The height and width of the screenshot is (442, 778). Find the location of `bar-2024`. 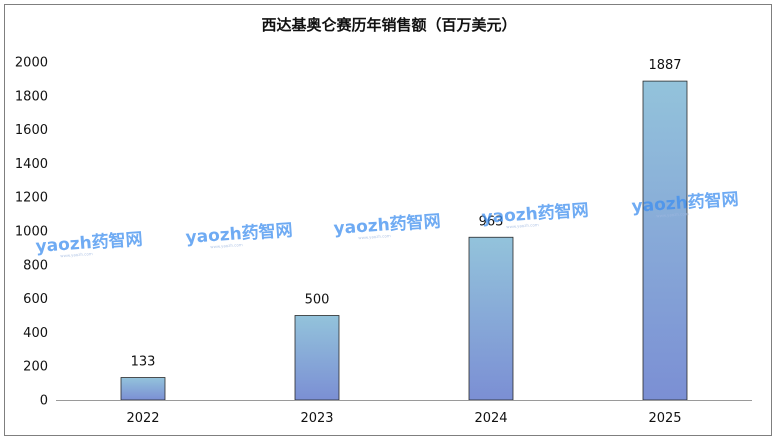

bar-2024 is located at coordinates (491, 318).